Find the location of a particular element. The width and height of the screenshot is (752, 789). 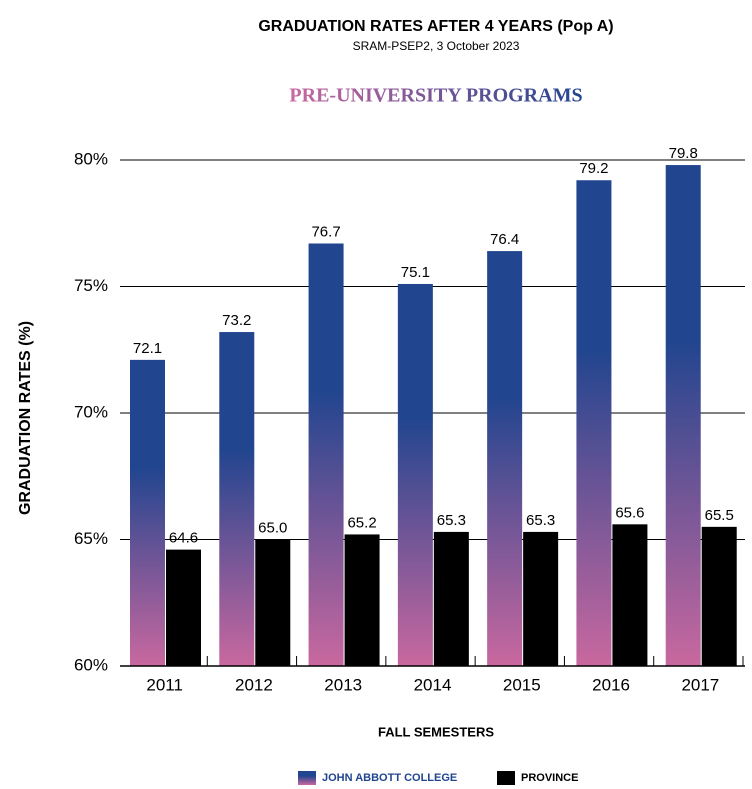

y-tick-label: 80% is located at coordinates (91, 158).